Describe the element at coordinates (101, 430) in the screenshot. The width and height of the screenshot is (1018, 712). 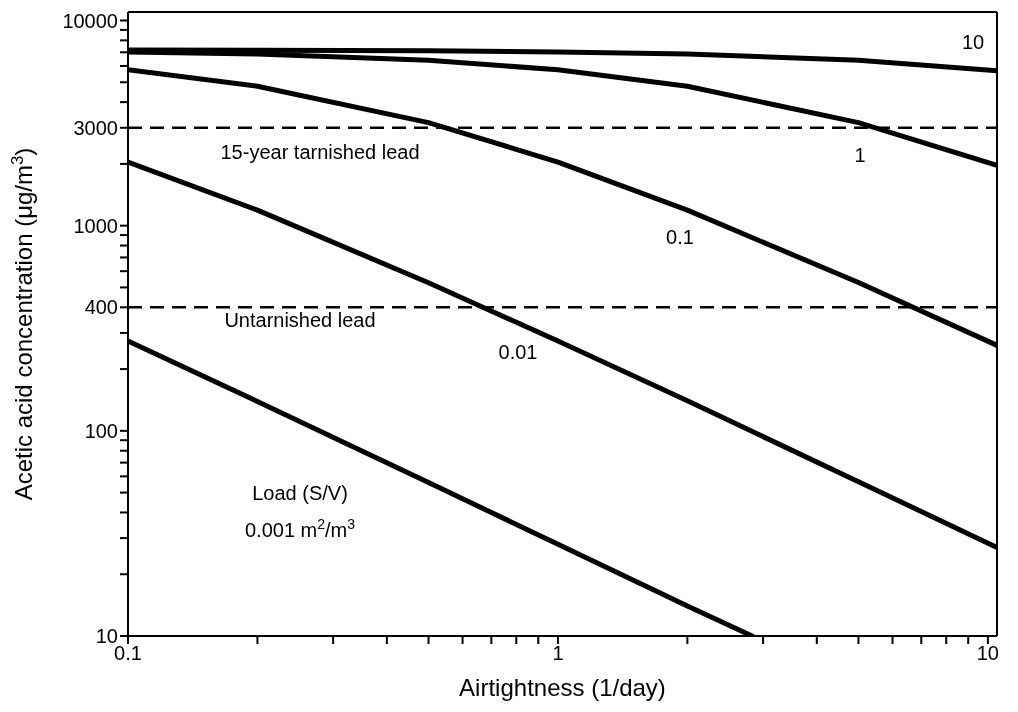
I see `y-tick-label: 100` at that location.